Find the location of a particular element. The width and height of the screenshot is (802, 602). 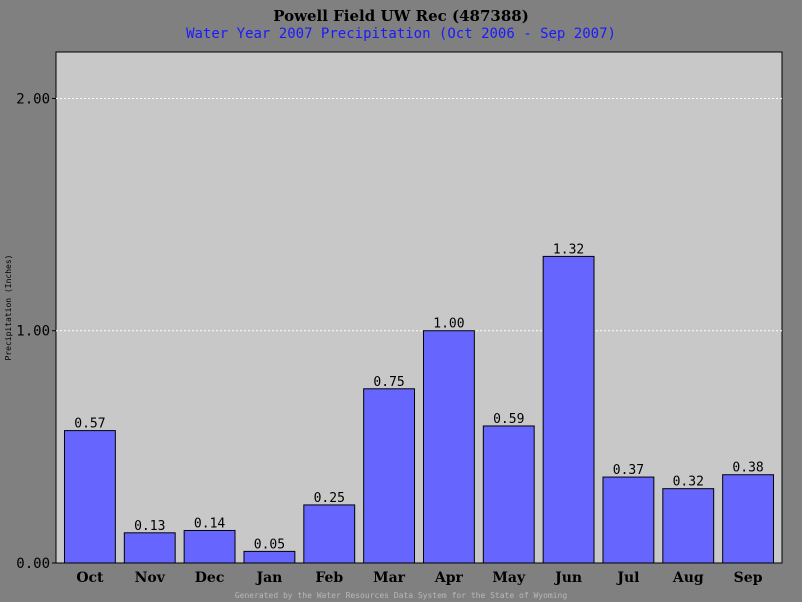

bar-jan is located at coordinates (269, 557).